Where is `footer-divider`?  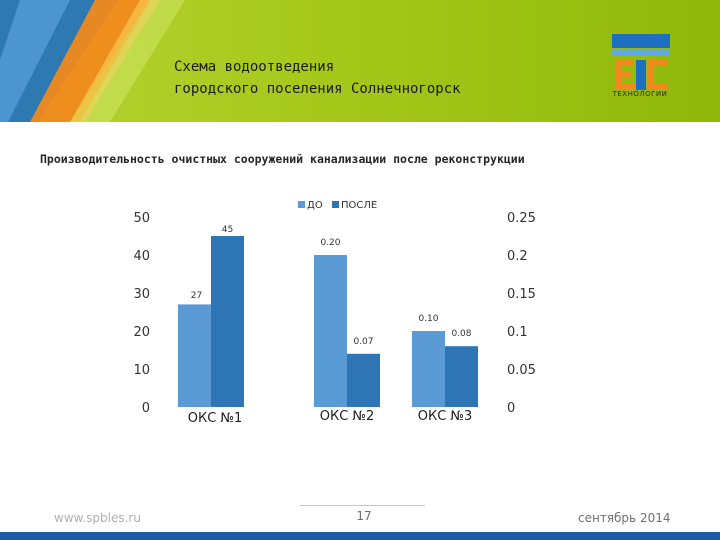 footer-divider is located at coordinates (362, 505).